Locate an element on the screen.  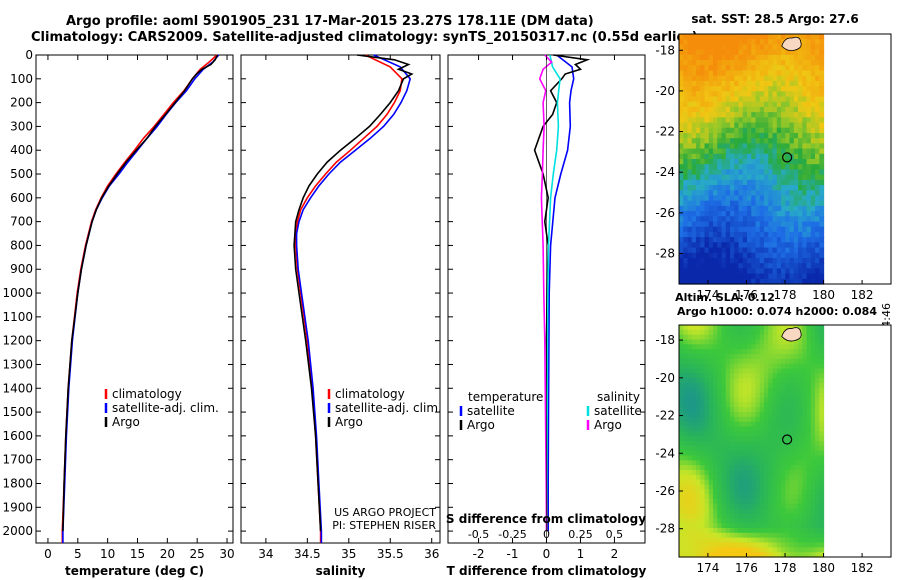
x-tick-label: 34.5 is located at coordinates (307, 554).